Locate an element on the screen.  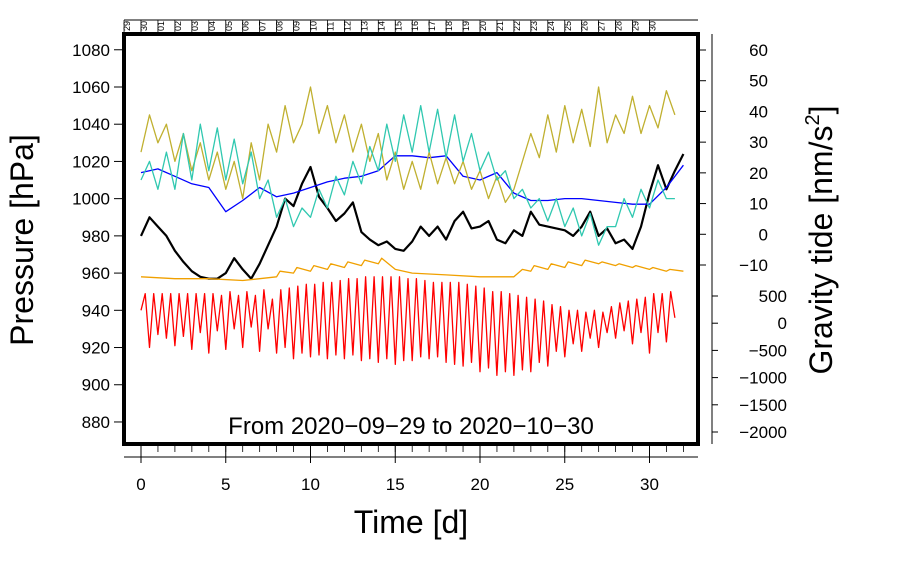
day-label: 27 is located at coordinates (602, 26).